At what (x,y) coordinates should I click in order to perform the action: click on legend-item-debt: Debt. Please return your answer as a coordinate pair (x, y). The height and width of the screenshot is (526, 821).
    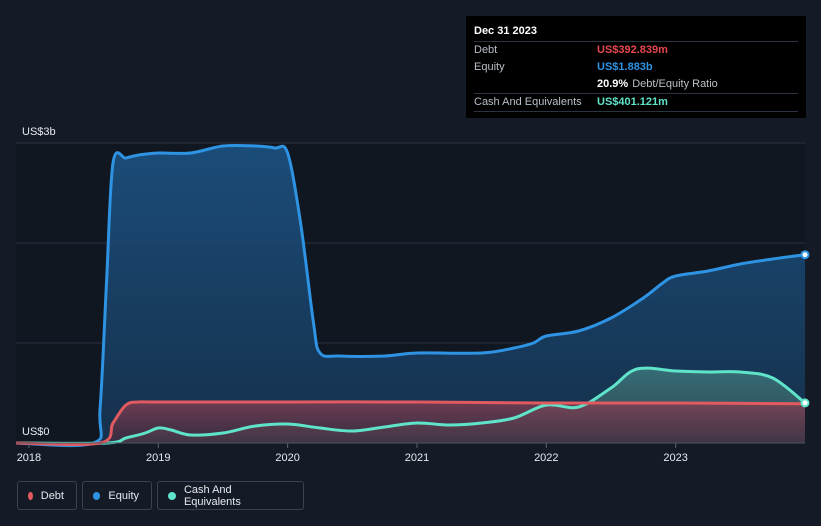
    Looking at the image, I should click on (47, 495).